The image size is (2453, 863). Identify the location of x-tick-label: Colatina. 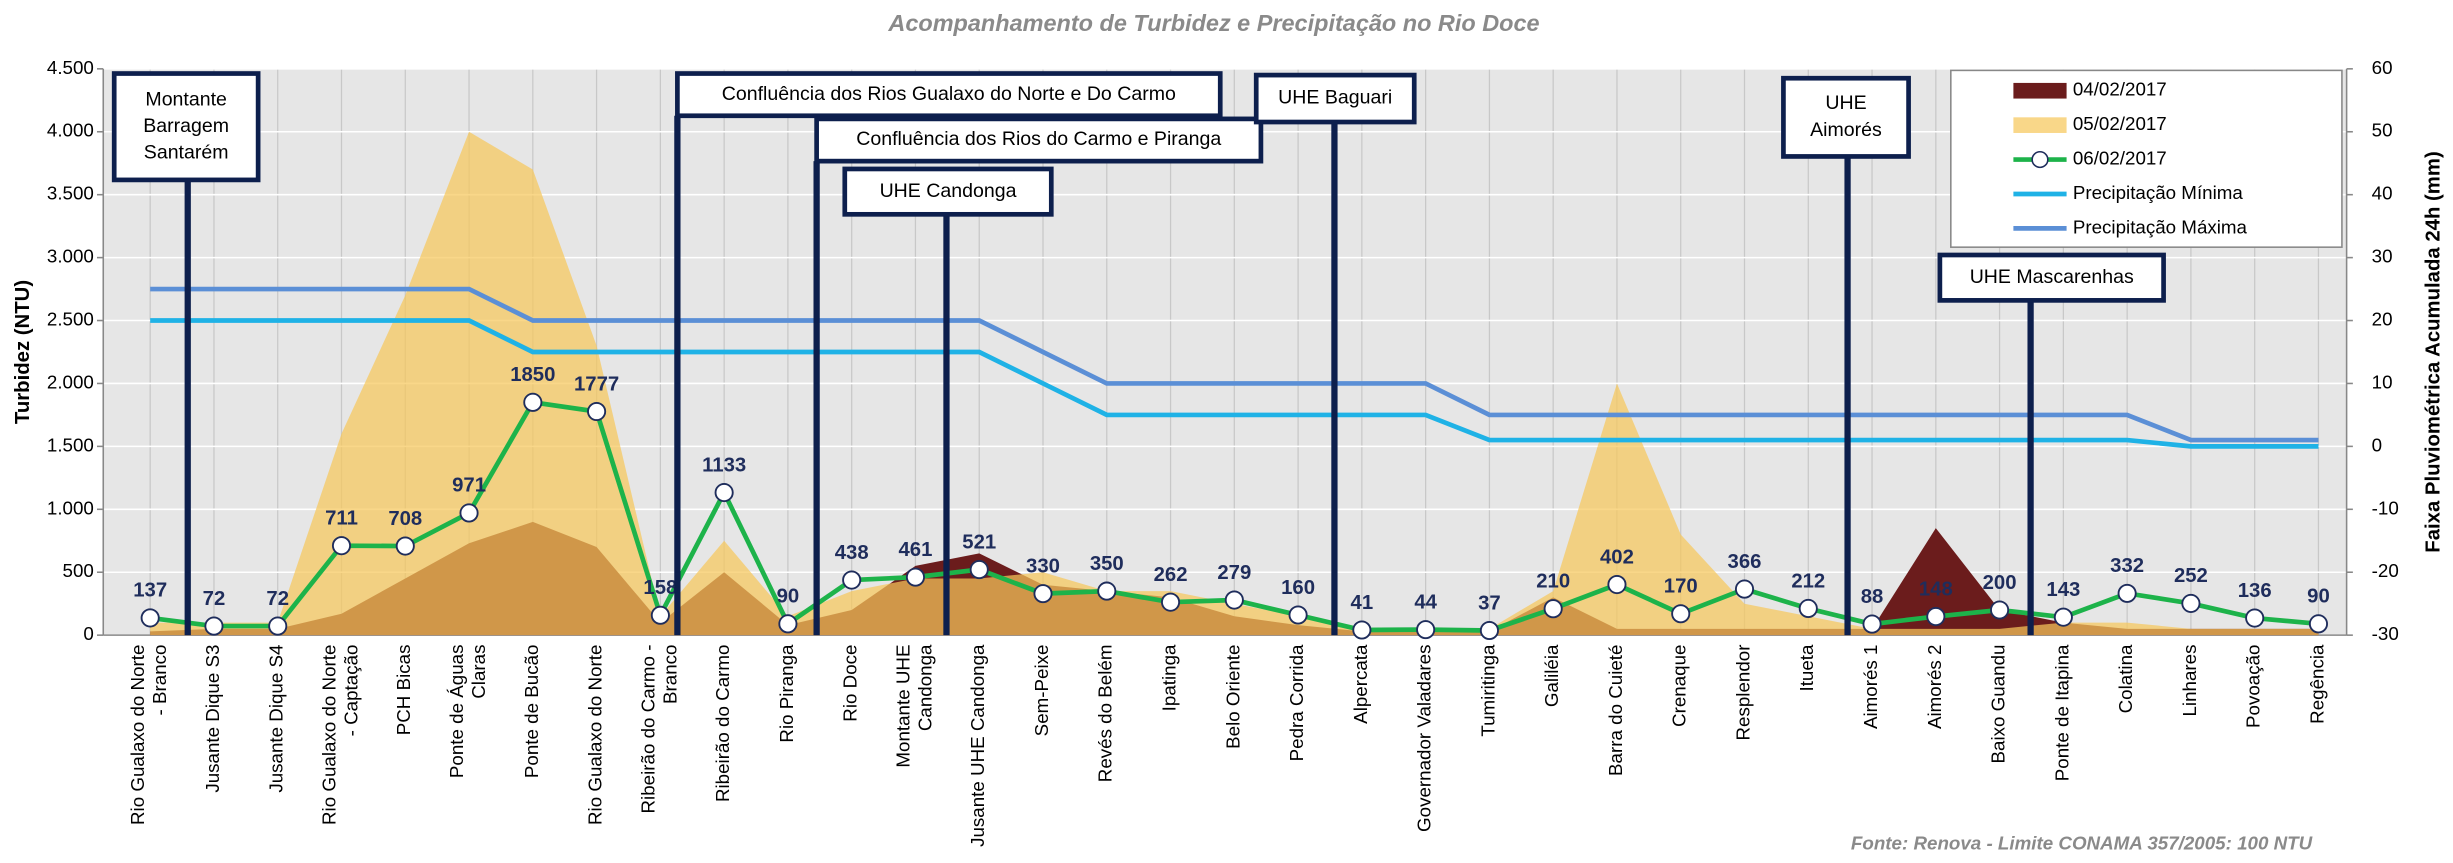
(2125, 678).